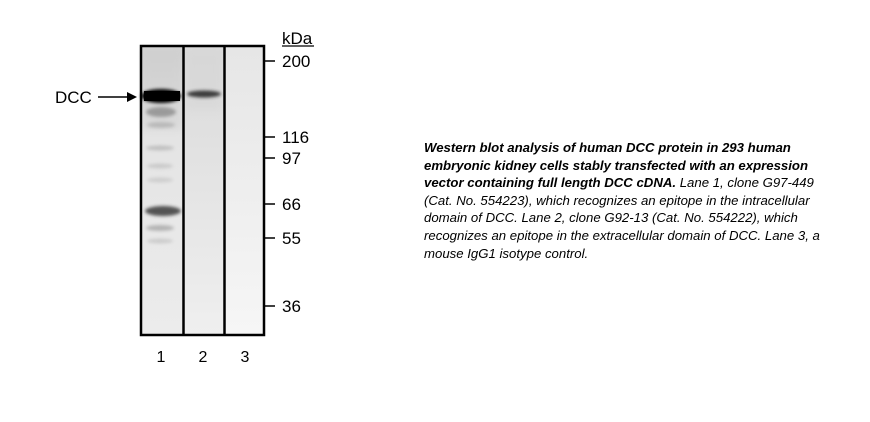  Describe the element at coordinates (244, 190) in the screenshot. I see `lane-3-background` at that location.